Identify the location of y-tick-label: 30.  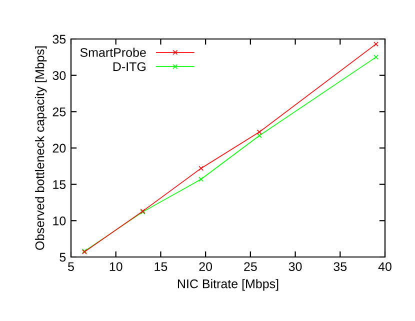
(59, 75).